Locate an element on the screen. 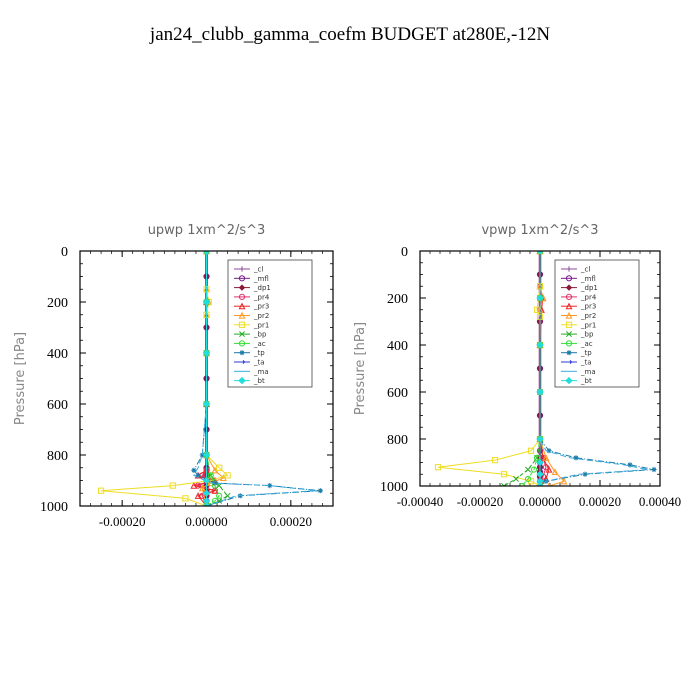  x-tick-label: -0.00020 is located at coordinates (480, 501).